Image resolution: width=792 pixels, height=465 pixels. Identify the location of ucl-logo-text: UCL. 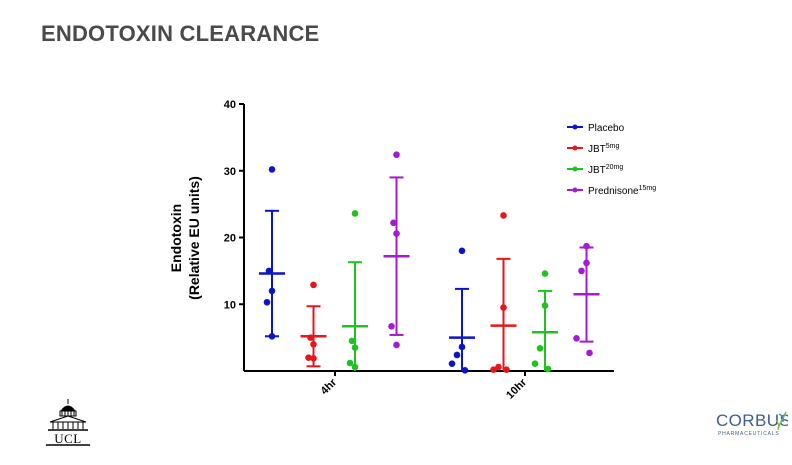
(68, 438).